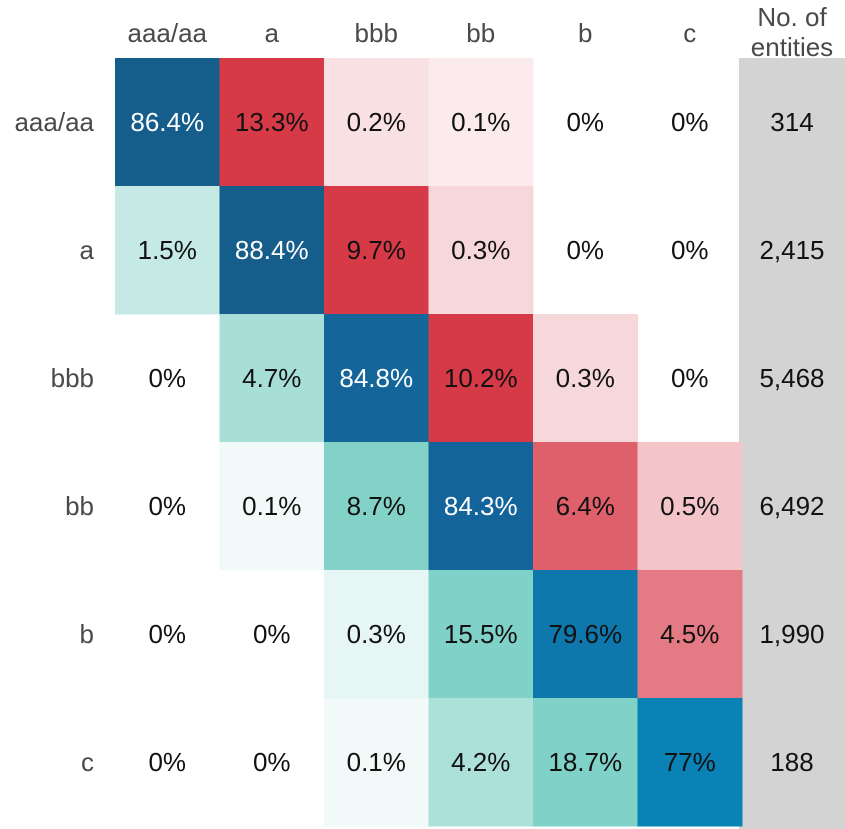  Describe the element at coordinates (272, 634) in the screenshot. I see `cell-label-4-1: 0%` at that location.